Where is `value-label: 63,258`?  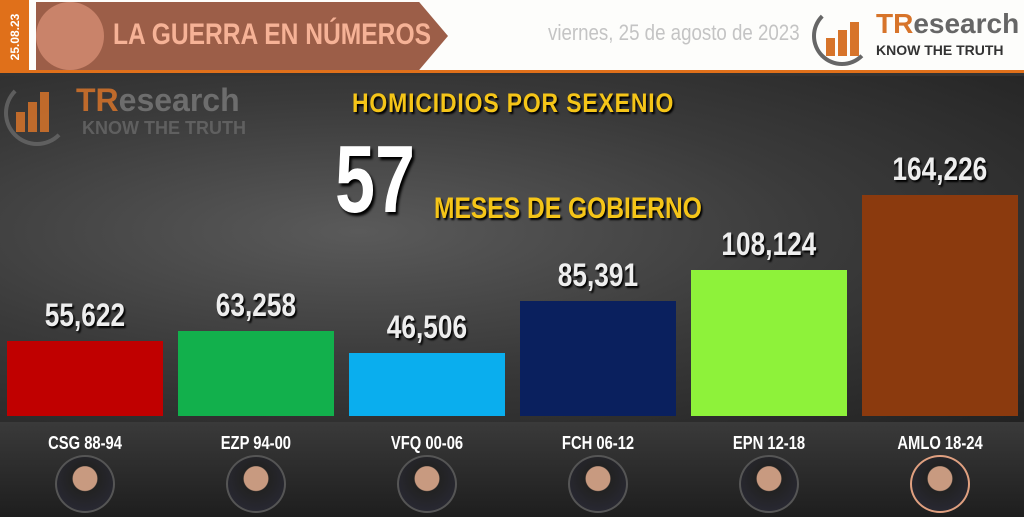
value-label: 63,258 is located at coordinates (256, 305).